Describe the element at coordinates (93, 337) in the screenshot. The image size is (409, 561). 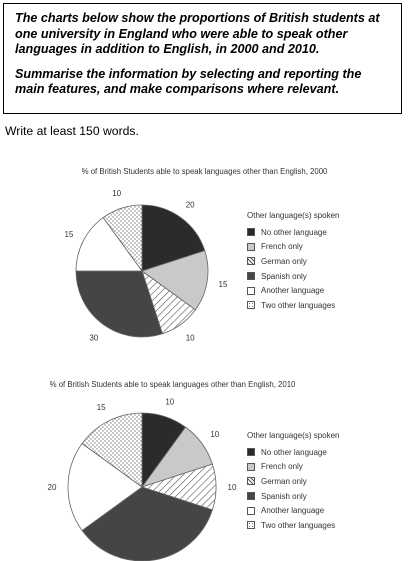
I see `slice-value-label: 30` at that location.